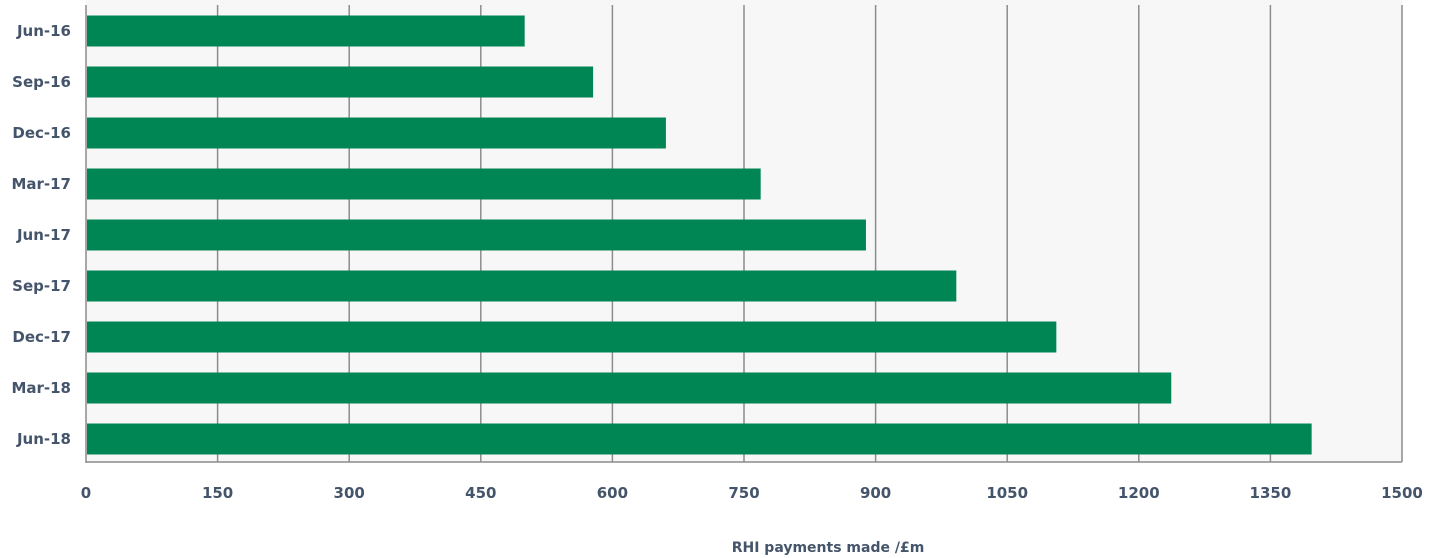 The width and height of the screenshot is (1443, 558). Describe the element at coordinates (41, 286) in the screenshot. I see `y-category-label-sep-17: Sep-17` at that location.